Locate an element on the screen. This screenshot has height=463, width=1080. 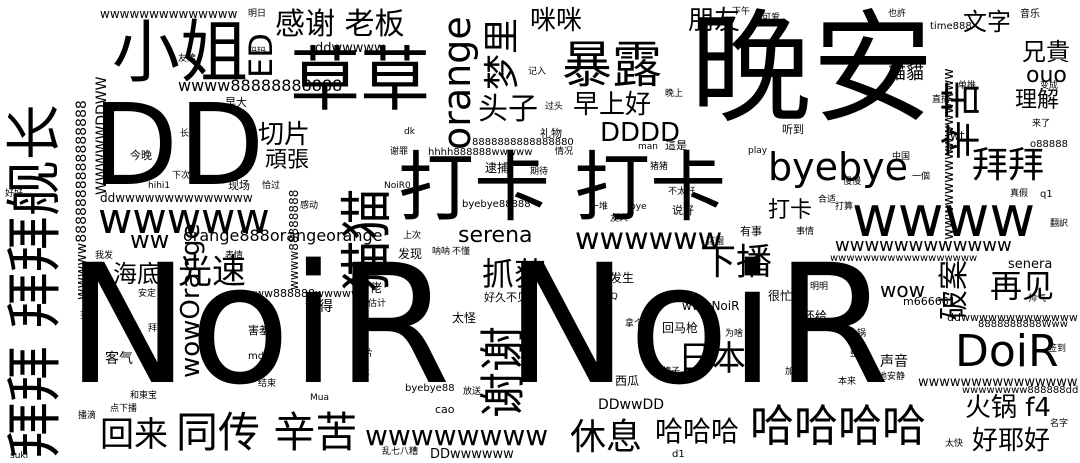
word-huangei: 还给 is located at coordinates (815, 316).